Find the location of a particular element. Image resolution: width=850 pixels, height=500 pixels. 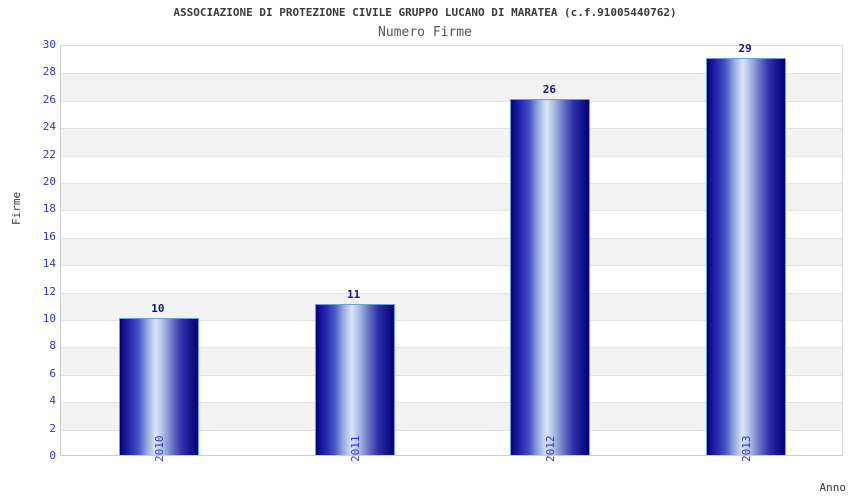

bar-value-label: 11 is located at coordinates (354, 295).